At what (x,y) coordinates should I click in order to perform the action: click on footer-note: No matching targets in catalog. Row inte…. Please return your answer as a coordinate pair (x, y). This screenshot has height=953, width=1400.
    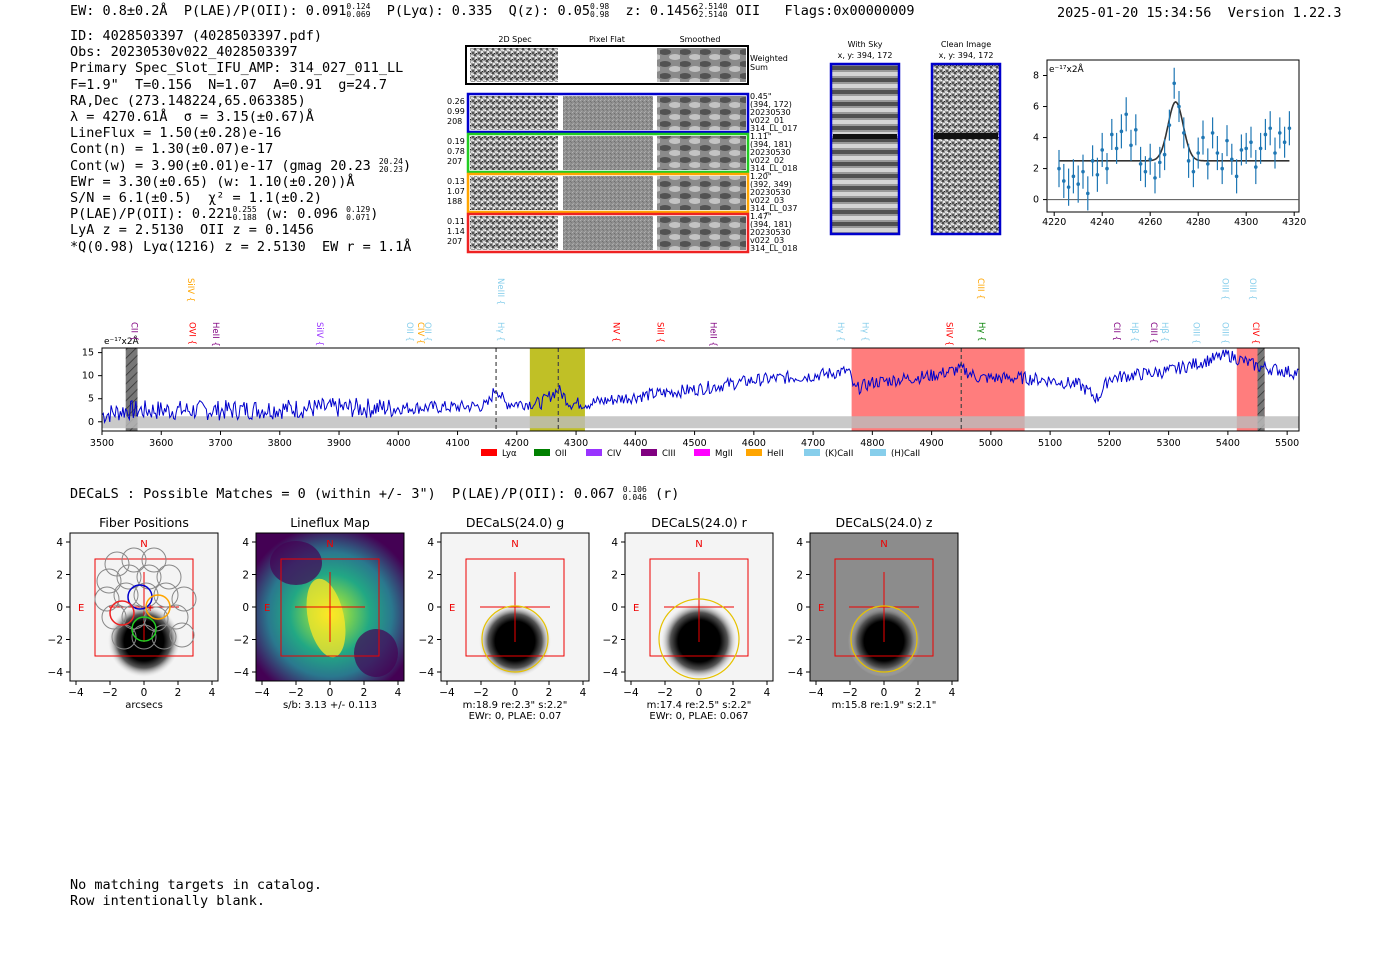
    Looking at the image, I should click on (196, 893).